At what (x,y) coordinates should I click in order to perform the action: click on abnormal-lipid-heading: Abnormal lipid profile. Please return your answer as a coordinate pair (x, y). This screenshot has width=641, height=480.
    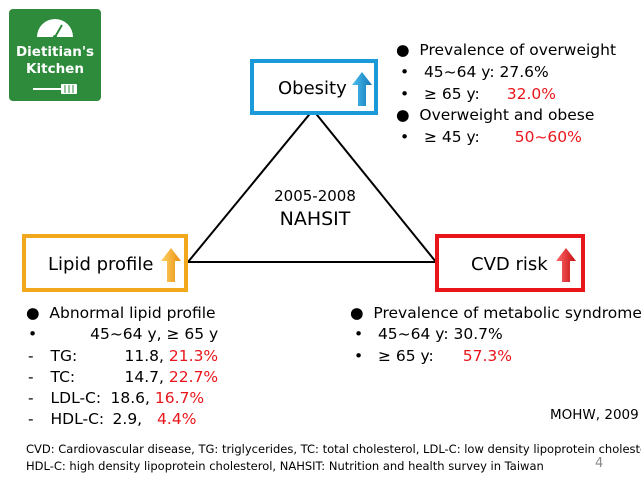
    Looking at the image, I should click on (132, 313).